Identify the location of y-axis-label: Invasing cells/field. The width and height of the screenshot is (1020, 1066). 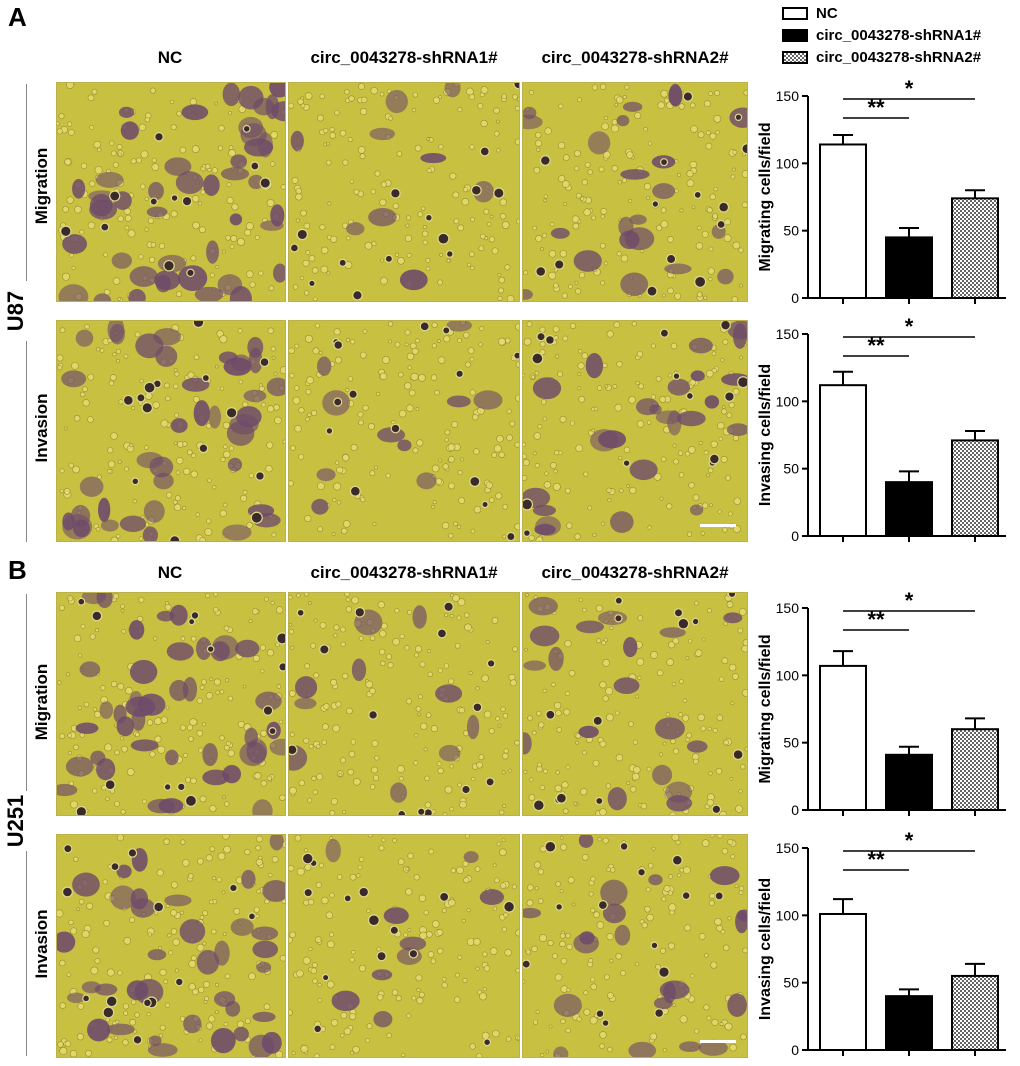
(765, 435).